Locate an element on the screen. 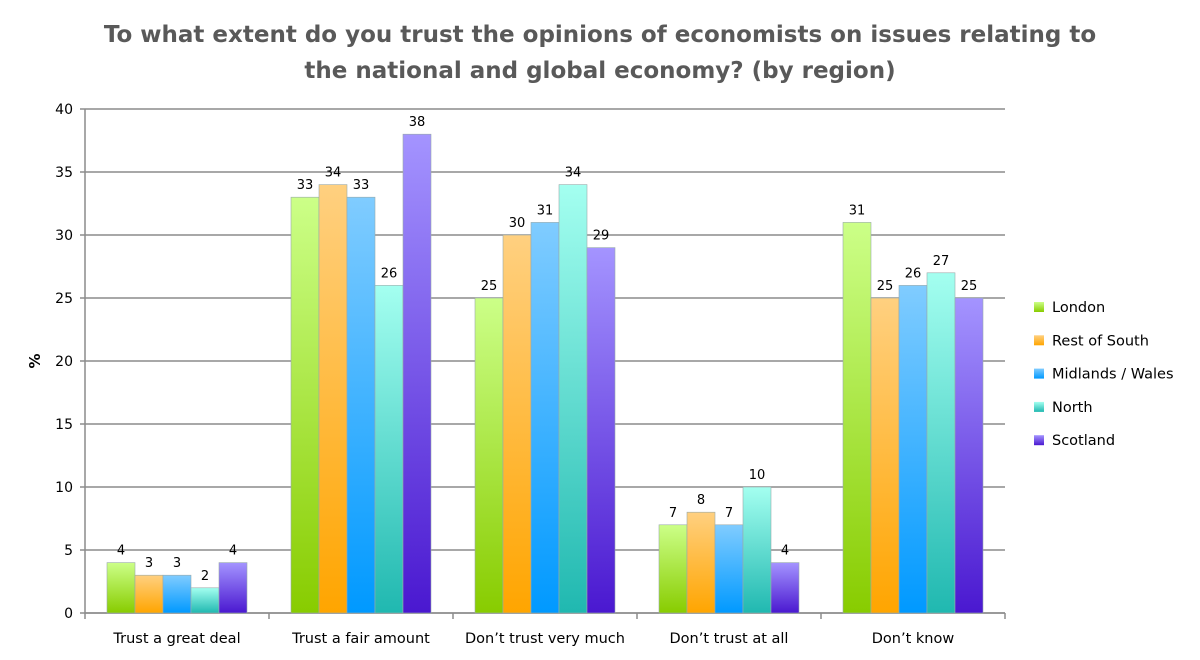  y-tick-label: 25 is located at coordinates (64, 299).